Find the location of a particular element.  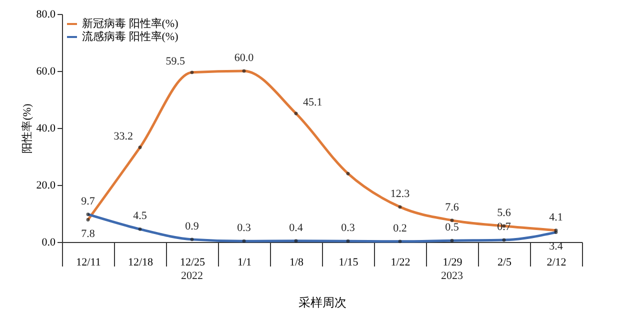

x-tick-label: 12/18 is located at coordinates (141, 262).